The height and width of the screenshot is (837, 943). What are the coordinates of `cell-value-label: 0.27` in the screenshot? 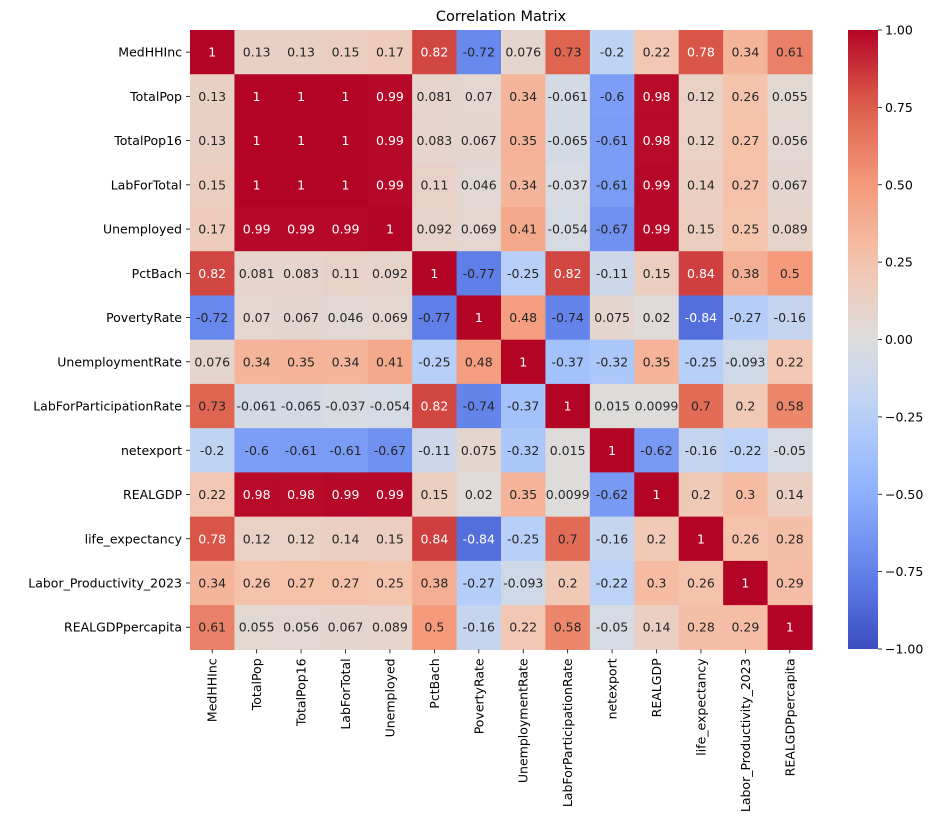 It's located at (301, 583).